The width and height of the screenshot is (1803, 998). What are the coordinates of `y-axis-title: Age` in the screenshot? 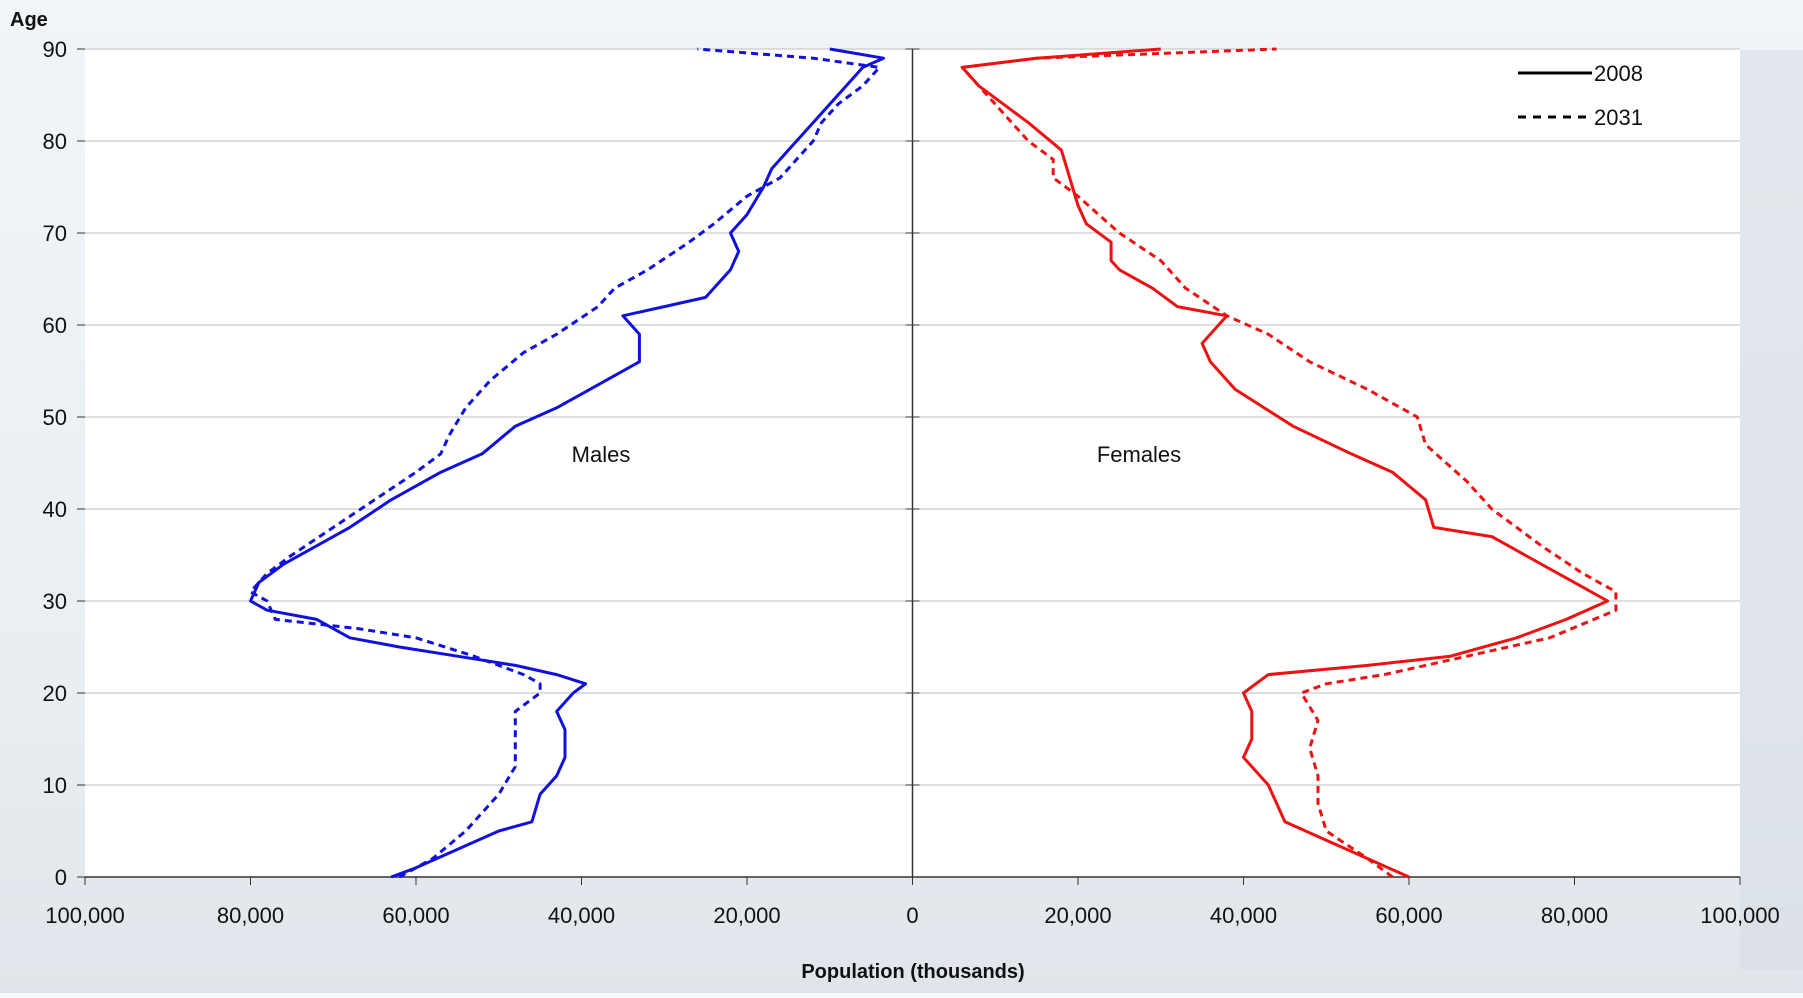 It's located at (29, 20).